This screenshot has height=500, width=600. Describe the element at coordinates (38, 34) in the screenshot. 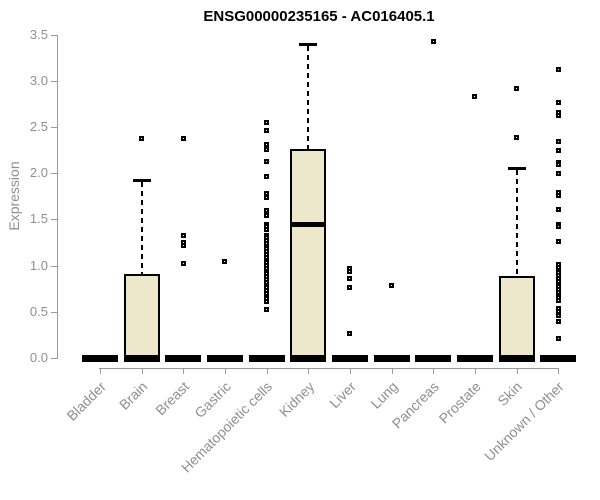

I see `y-tick-label: 3.5` at that location.